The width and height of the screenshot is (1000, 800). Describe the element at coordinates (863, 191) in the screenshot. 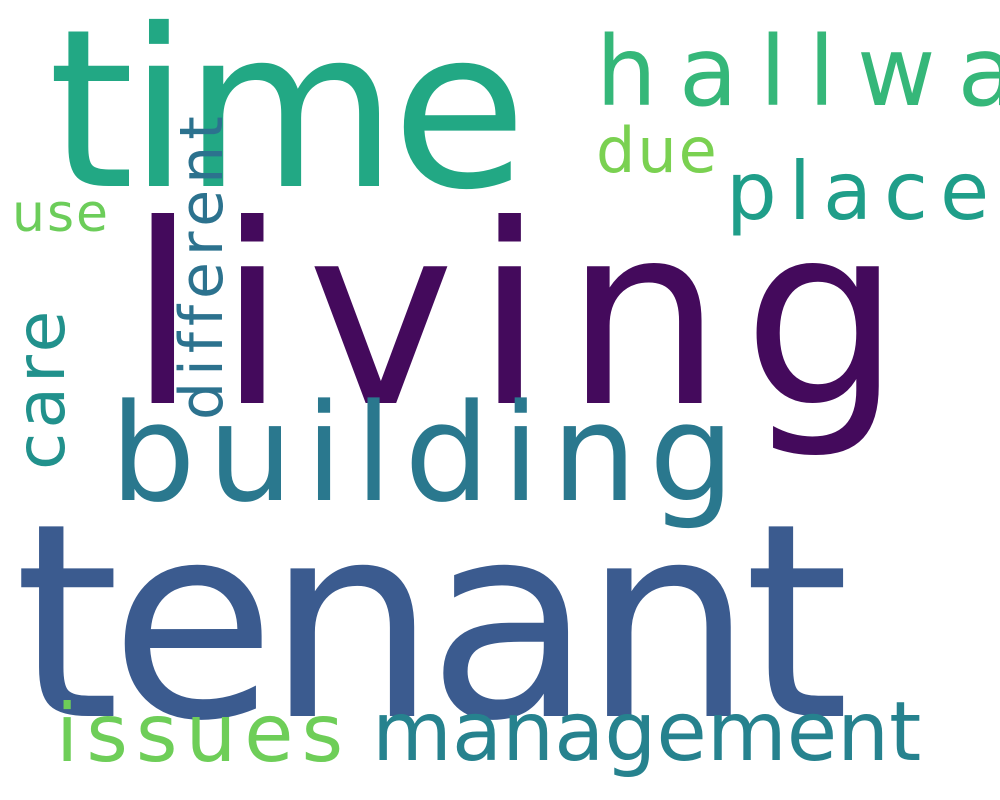

I see `word-place: place` at that location.